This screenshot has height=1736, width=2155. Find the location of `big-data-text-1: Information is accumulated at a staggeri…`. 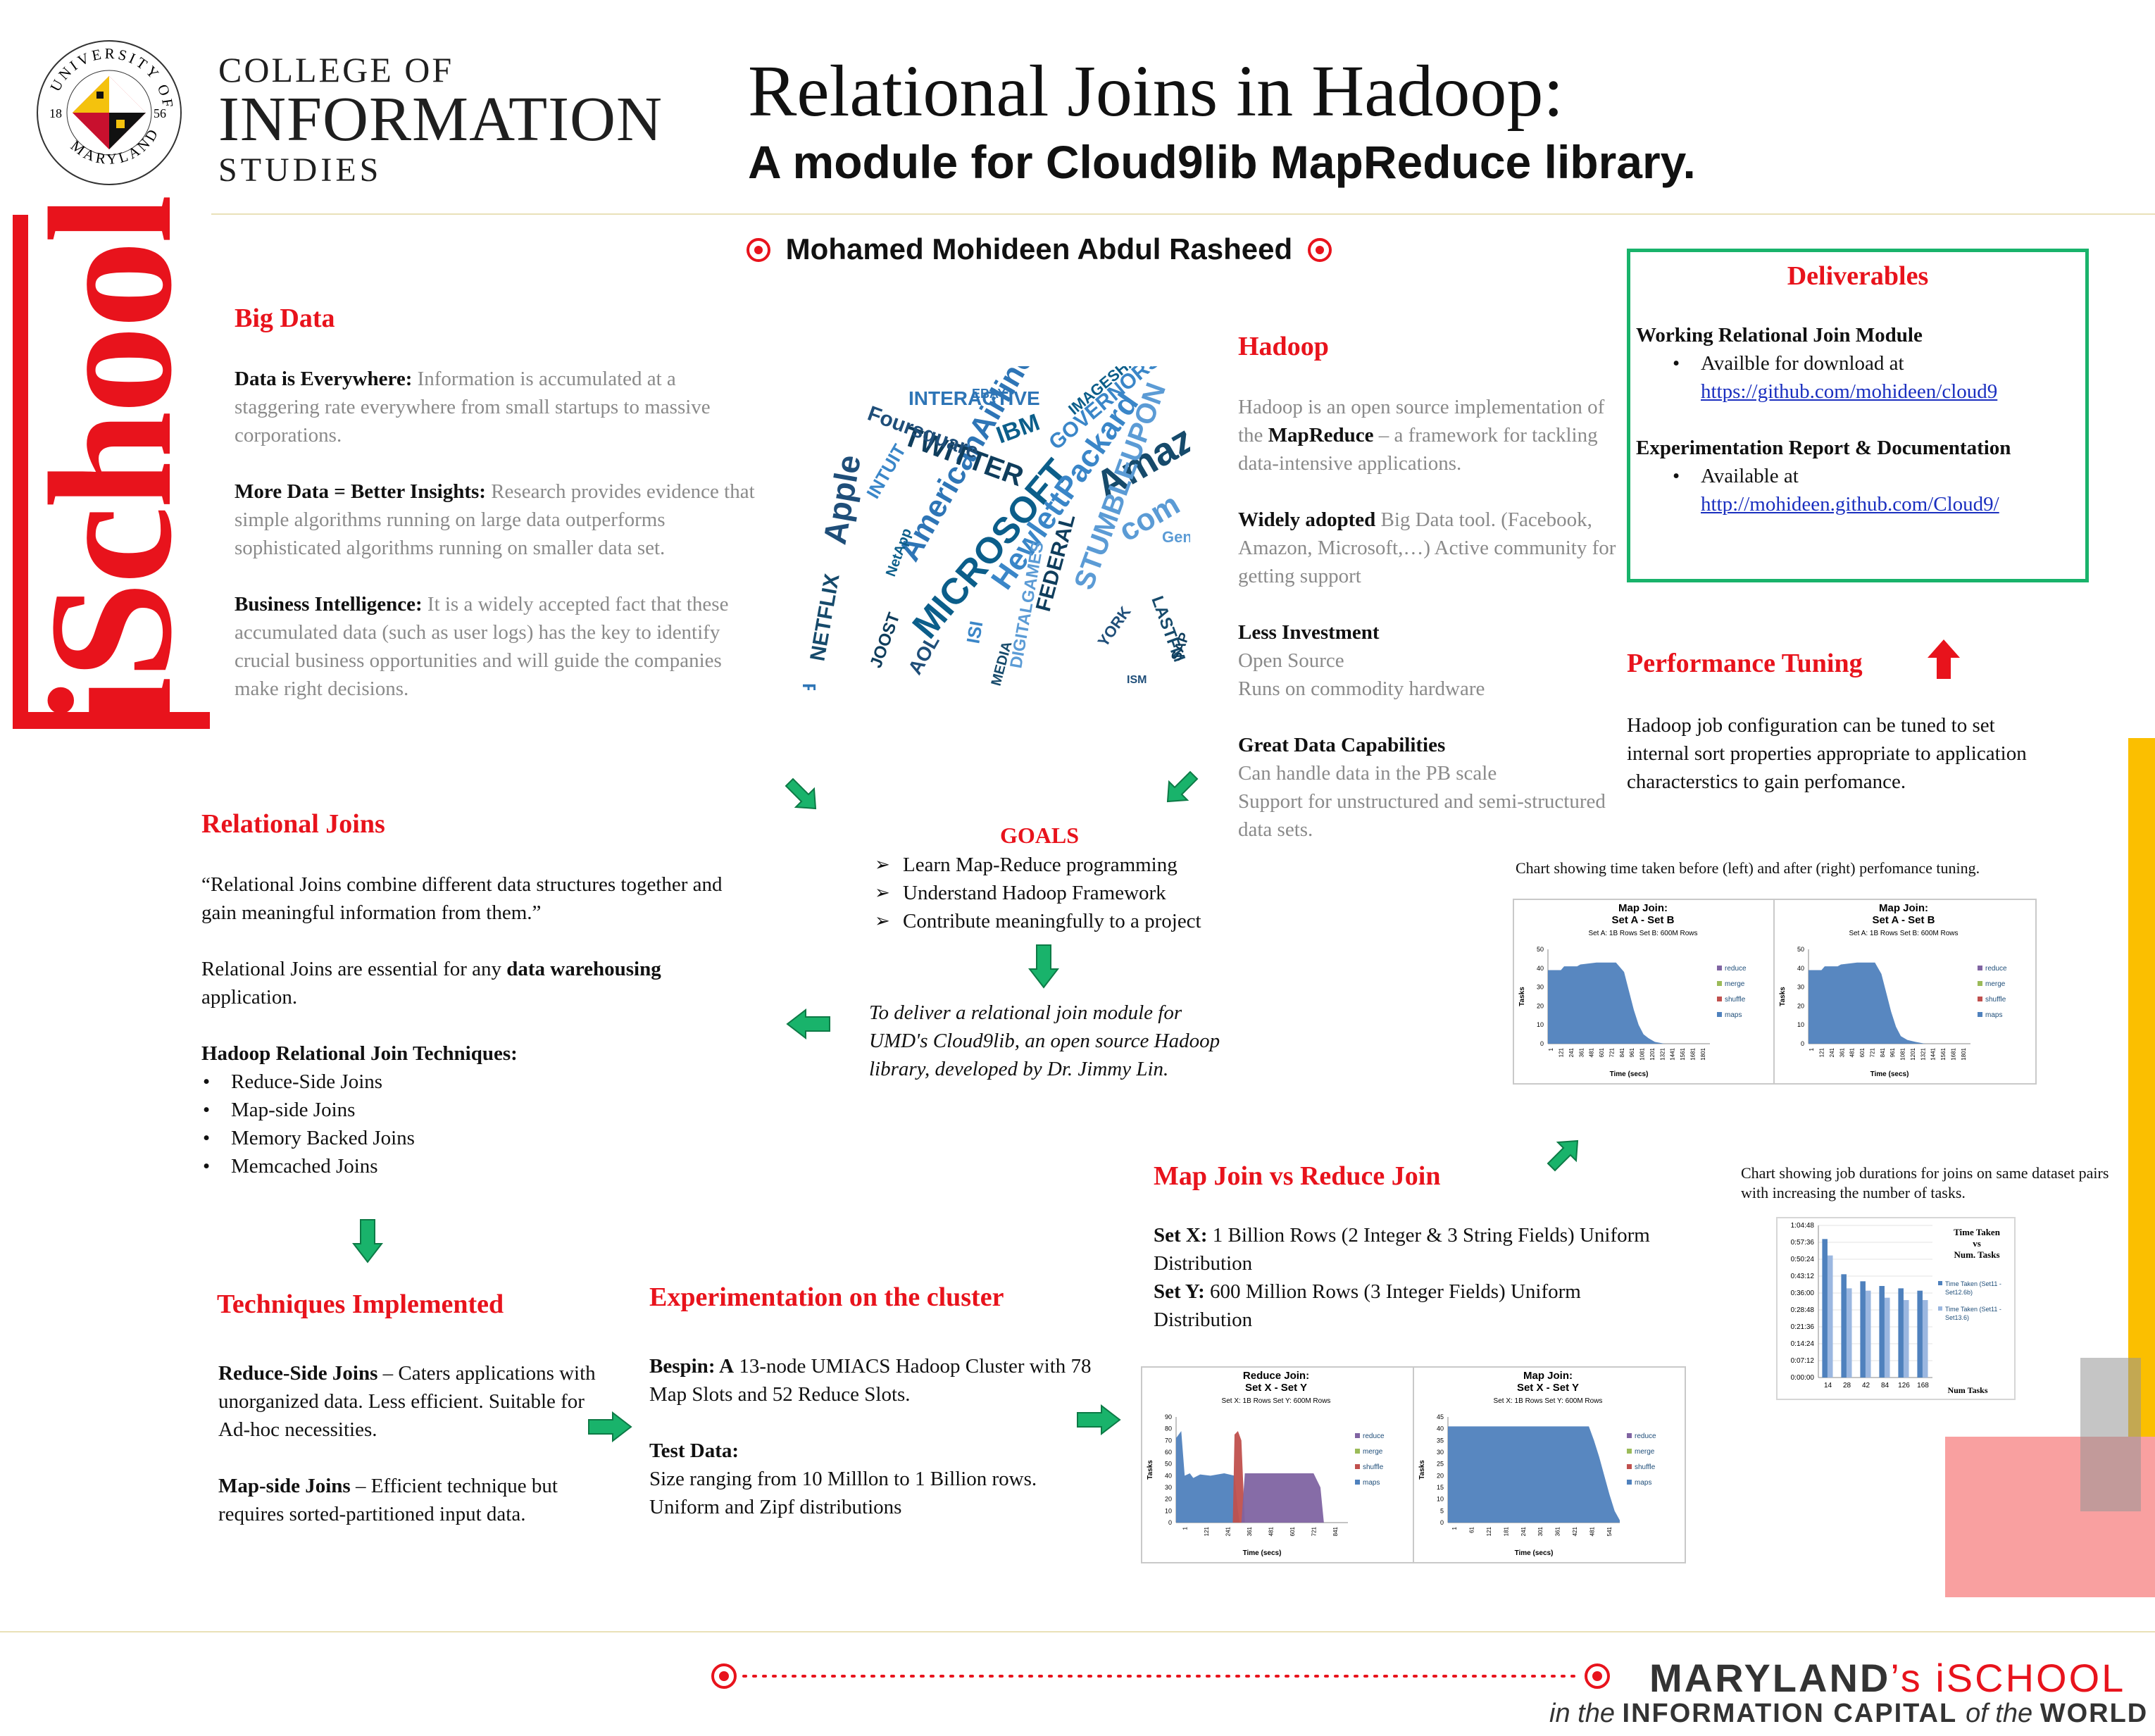

big-data-text-1: Information is accumulated at a staggeri… is located at coordinates (473, 407).